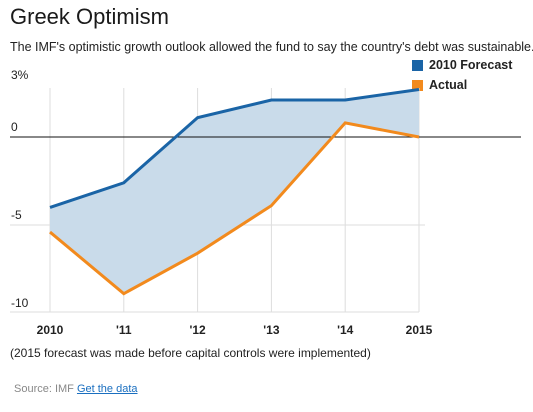 The image size is (533, 412). I want to click on legend-swatch-forecast, so click(417, 65).